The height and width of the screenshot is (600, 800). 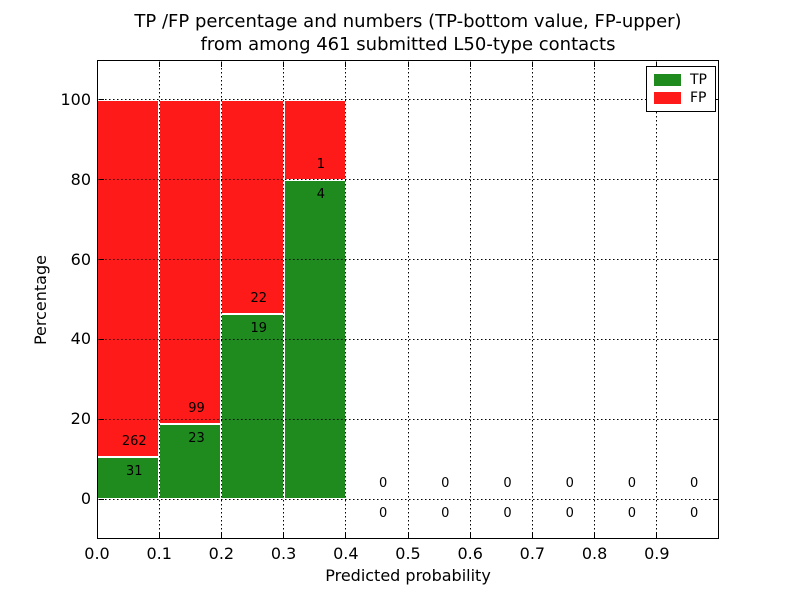 What do you see at coordinates (657, 553) in the screenshot?
I see `x-tick-label: 0.9` at bounding box center [657, 553].